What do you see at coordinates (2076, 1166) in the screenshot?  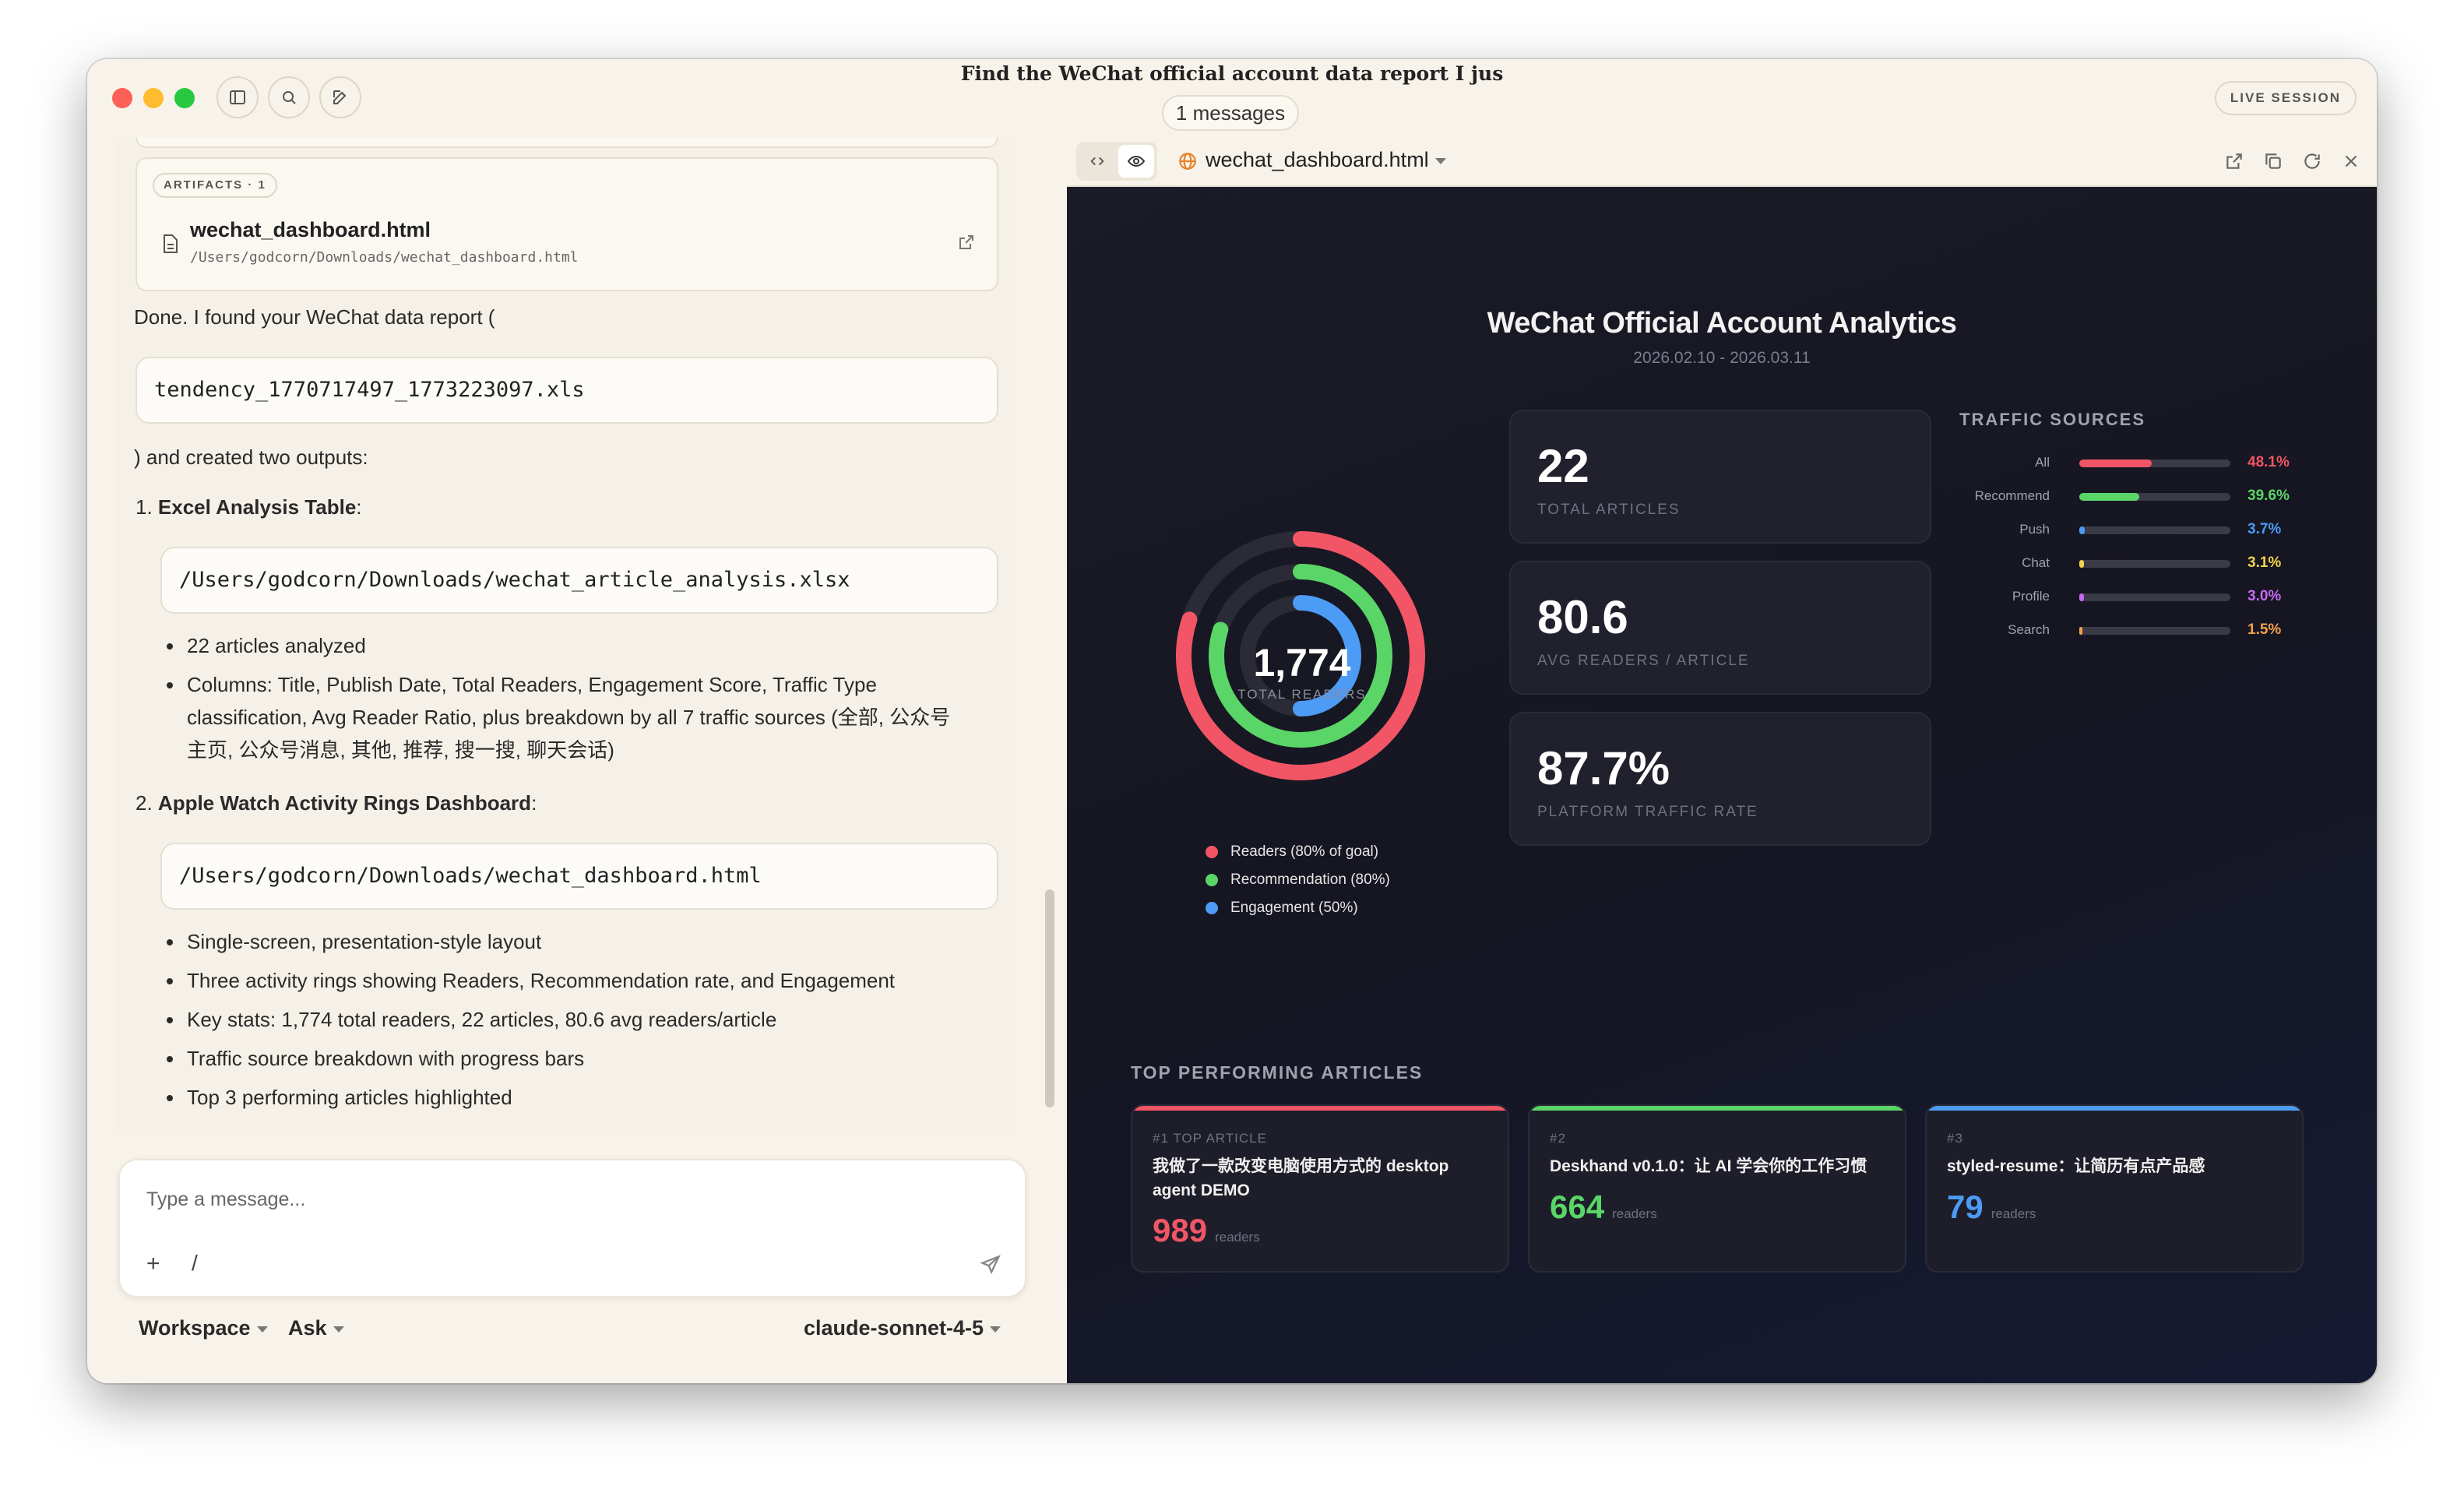 I see `article-title: styled-resume：让简历有点产品感` at bounding box center [2076, 1166].